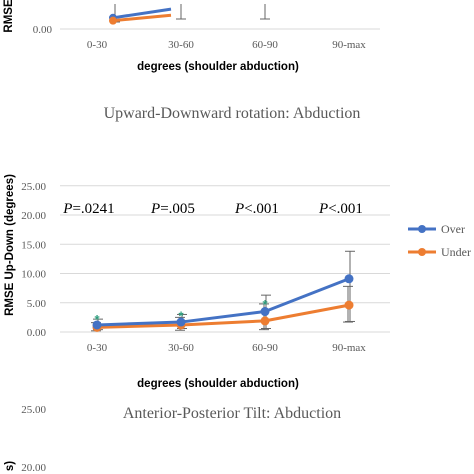 The image size is (474, 474). What do you see at coordinates (218, 384) in the screenshot?
I see `main-chart-x-axis-label: degrees (shoulder abduction)` at bounding box center [218, 384].